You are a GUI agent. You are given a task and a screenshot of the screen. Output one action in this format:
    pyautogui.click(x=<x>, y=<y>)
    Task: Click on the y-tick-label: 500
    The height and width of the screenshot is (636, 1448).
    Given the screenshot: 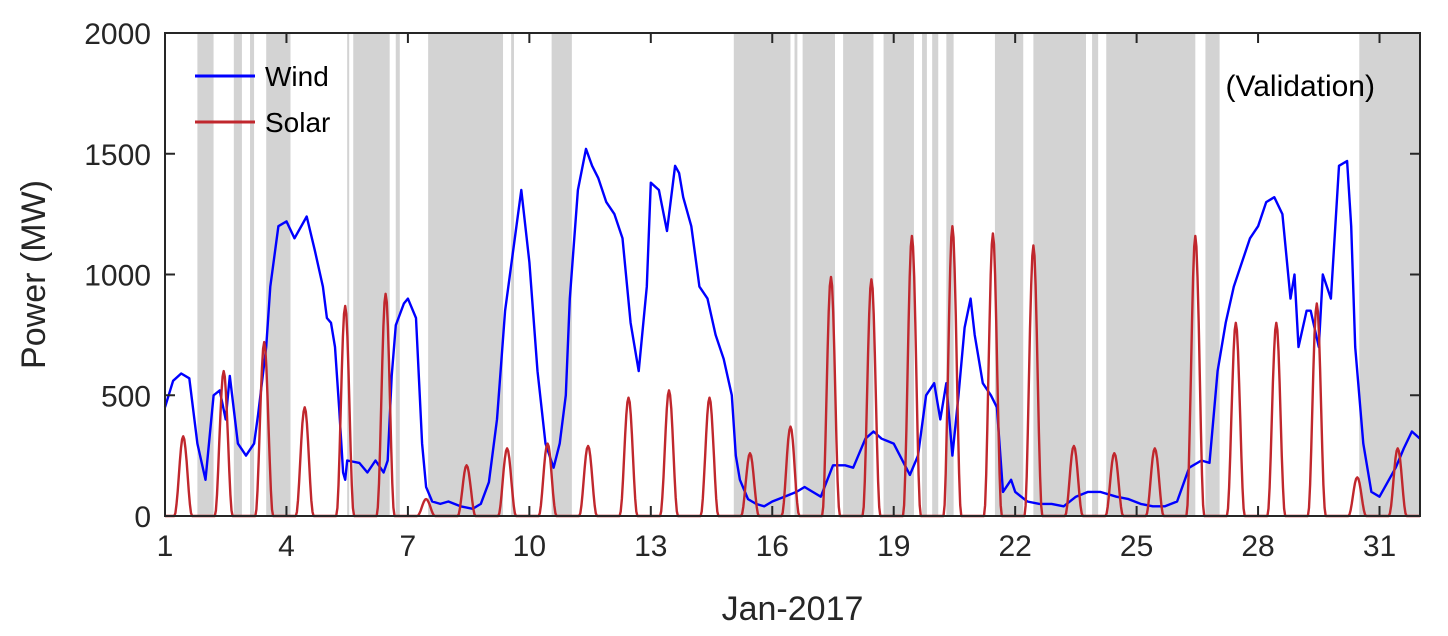 What is the action you would take?
    pyautogui.click(x=126, y=396)
    